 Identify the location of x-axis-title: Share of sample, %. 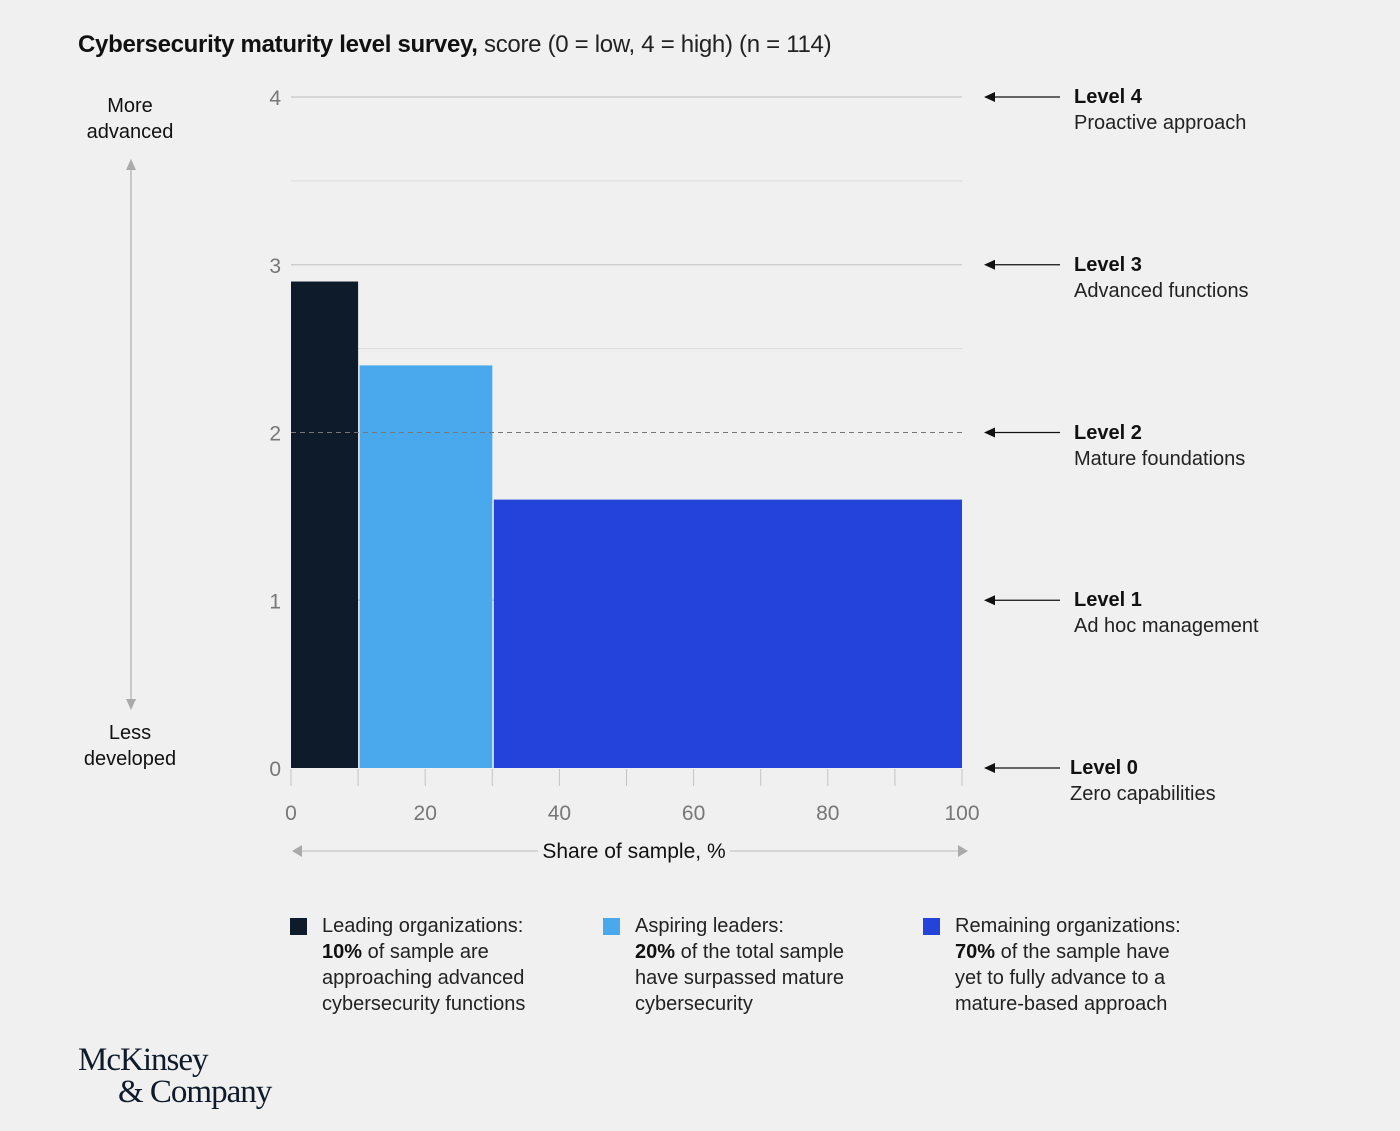
(633, 851).